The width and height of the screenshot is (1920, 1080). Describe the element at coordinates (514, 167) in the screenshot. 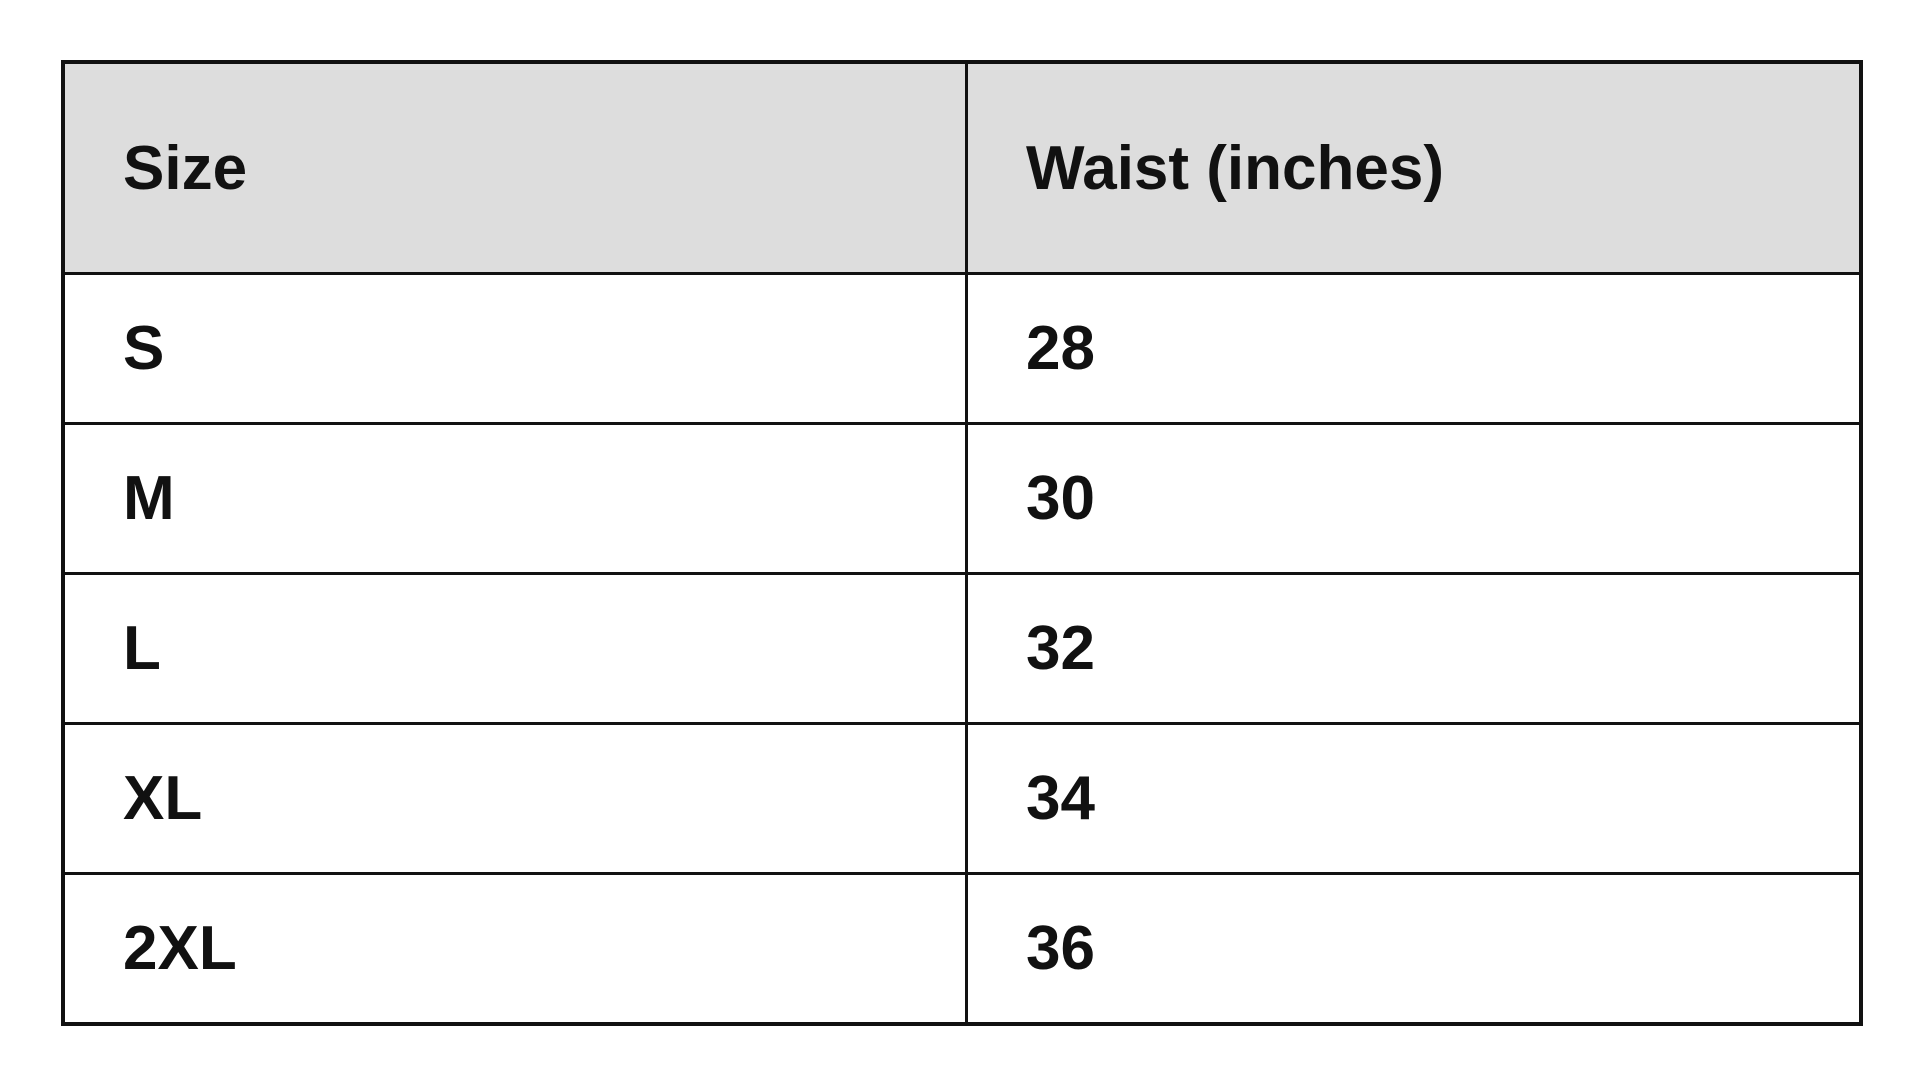

I see `header-size: Size` at that location.